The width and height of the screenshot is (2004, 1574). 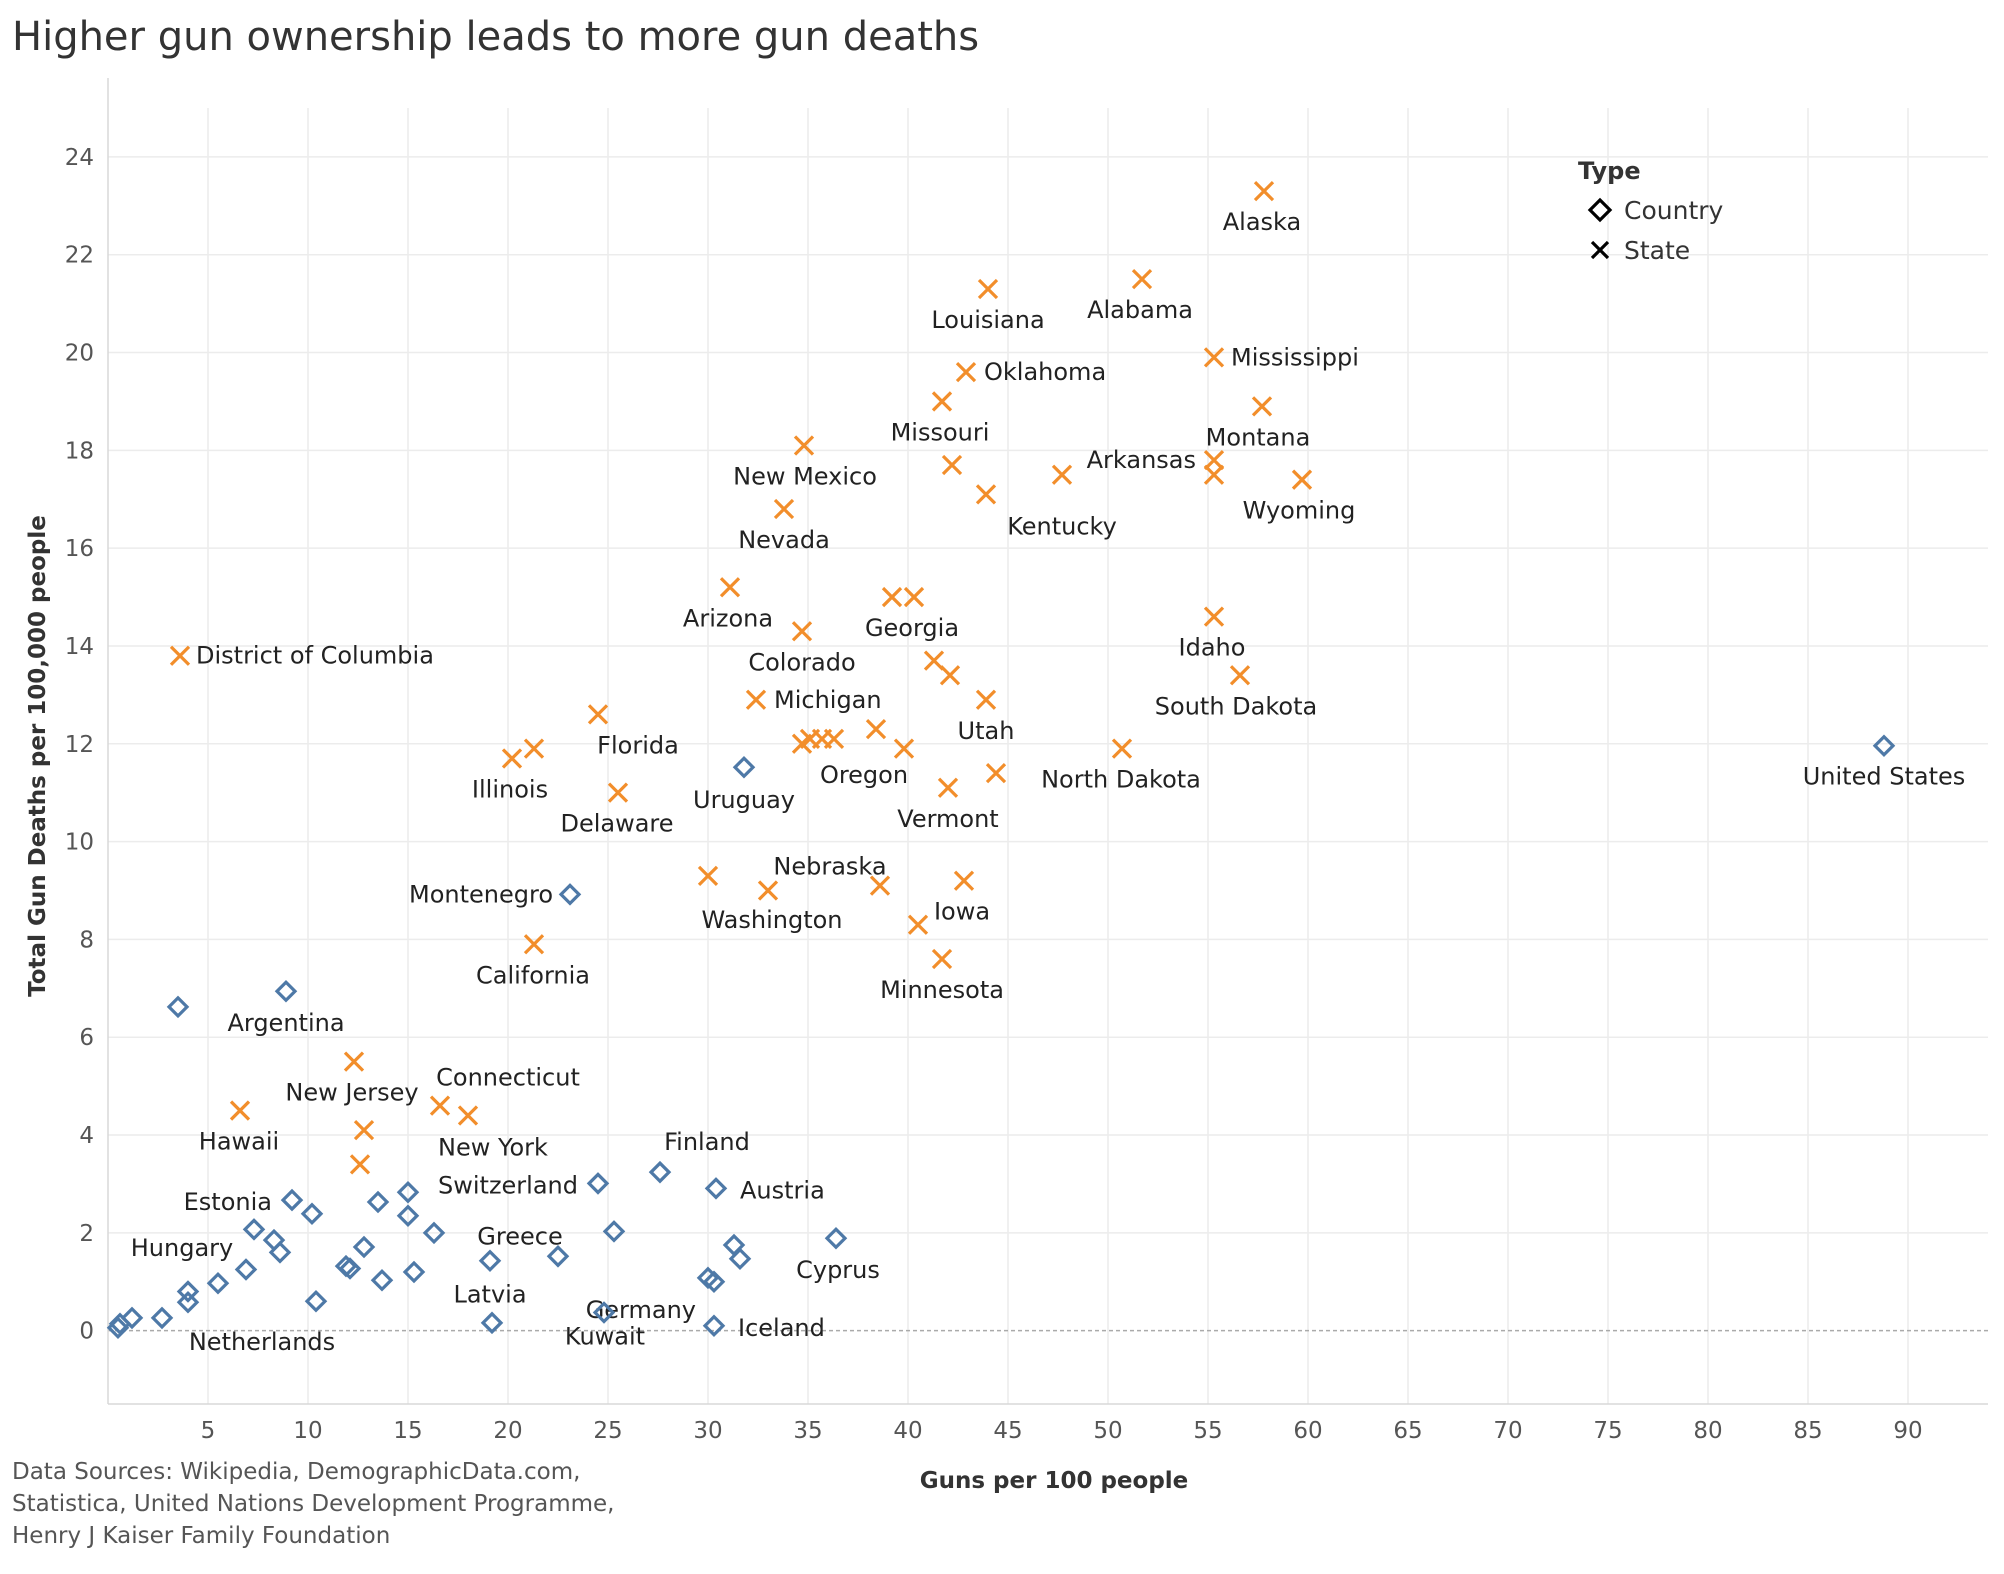 I want to click on point-label: Nebraska, so click(x=829, y=867).